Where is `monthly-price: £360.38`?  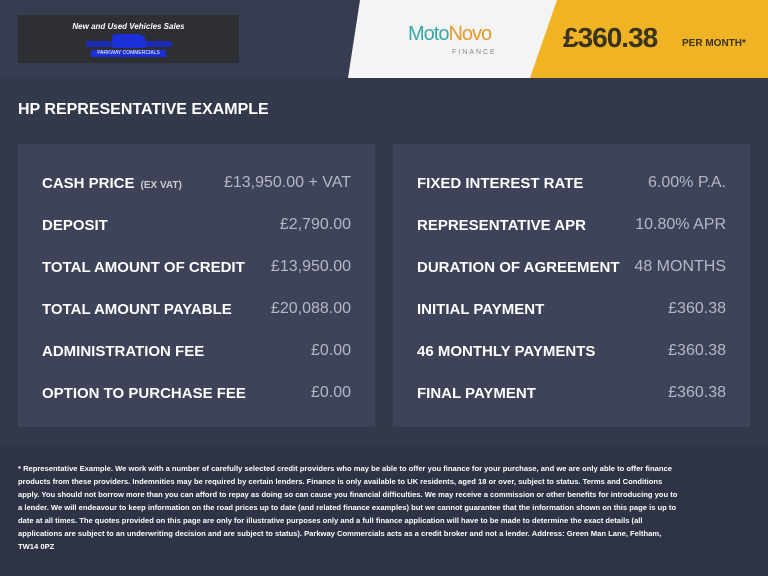
monthly-price: £360.38 is located at coordinates (610, 37).